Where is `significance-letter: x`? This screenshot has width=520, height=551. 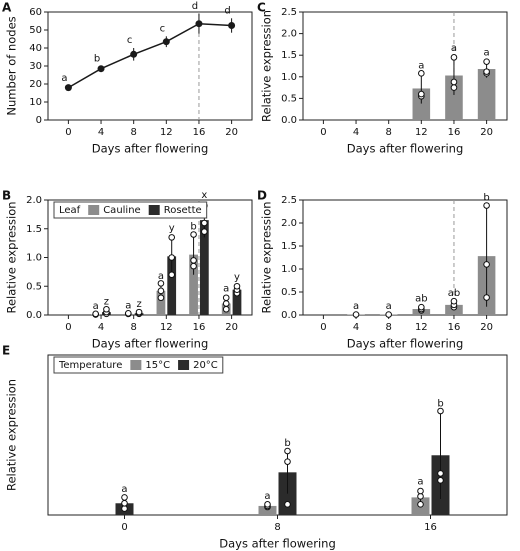
significance-letter: x is located at coordinates (204, 195).